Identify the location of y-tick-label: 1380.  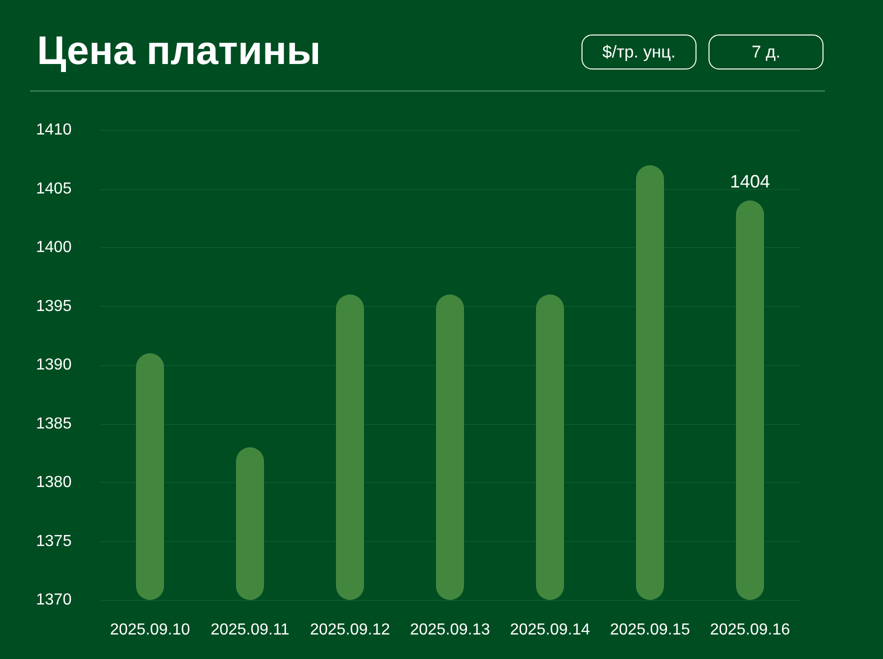
(54, 482).